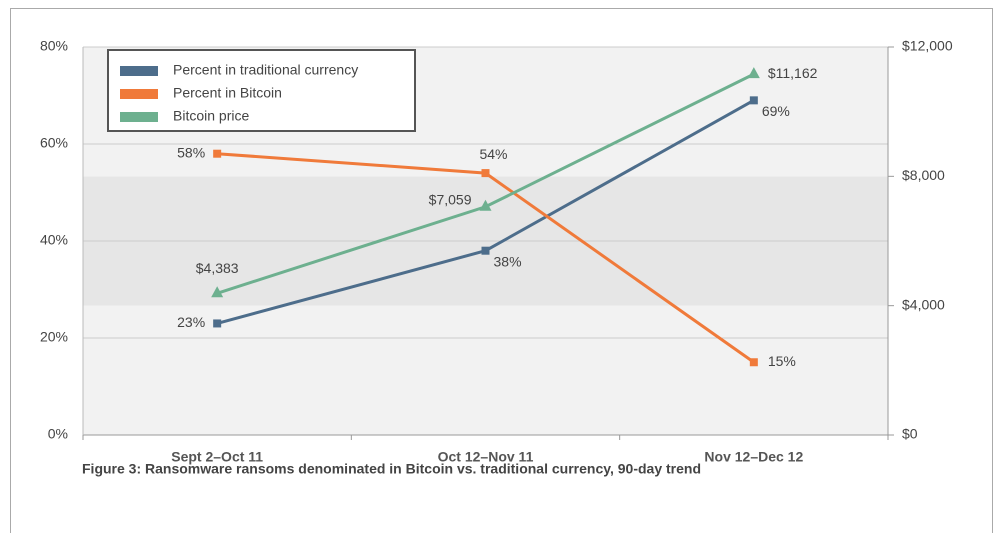 Image resolution: width=1003 pixels, height=533 pixels. Describe the element at coordinates (54, 240) in the screenshot. I see `y-tick-label: 40%` at that location.